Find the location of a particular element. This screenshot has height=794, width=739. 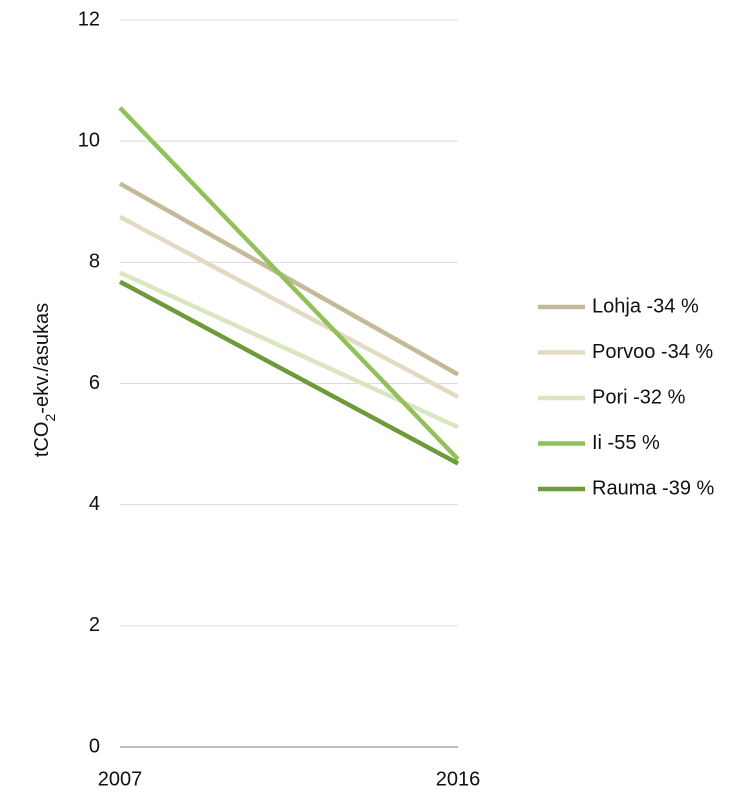

y-axis-ticks: 0 2 4 6 8 10 12 is located at coordinates (89, 382).